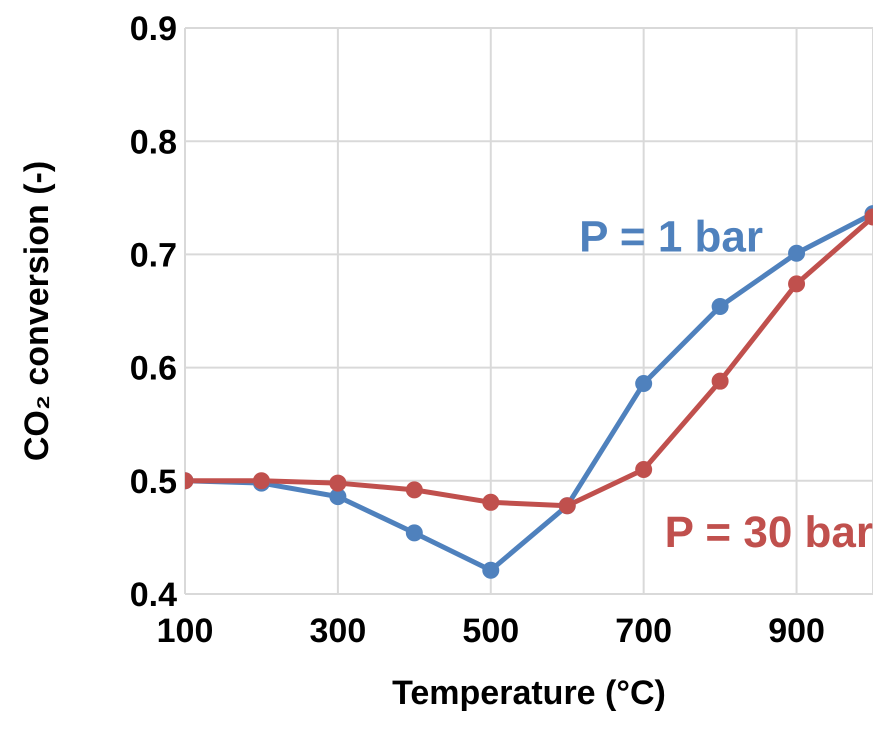  Describe the element at coordinates (153, 369) in the screenshot. I see `y-tick-label: 0.6` at that location.